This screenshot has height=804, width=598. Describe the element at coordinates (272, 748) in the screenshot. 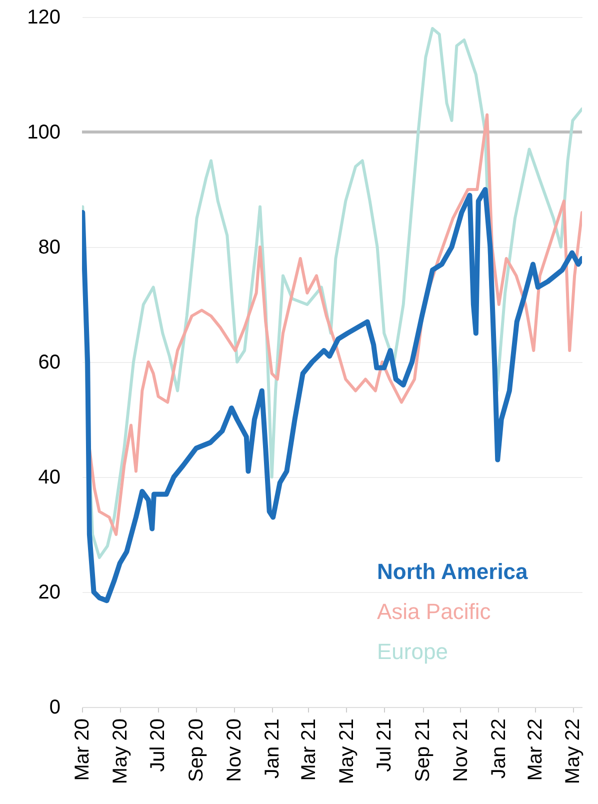

I see `x-tick-label: Jan 21` at that location.